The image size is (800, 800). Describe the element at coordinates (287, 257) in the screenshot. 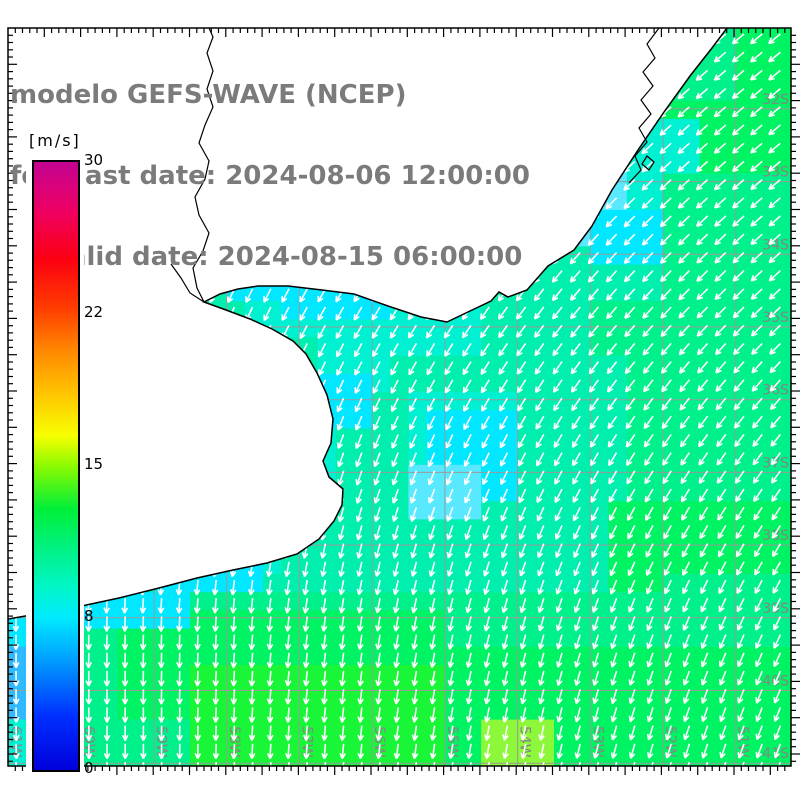

I see `valid-date-label: valid date: 2024-08-15 06:00:00` at that location.